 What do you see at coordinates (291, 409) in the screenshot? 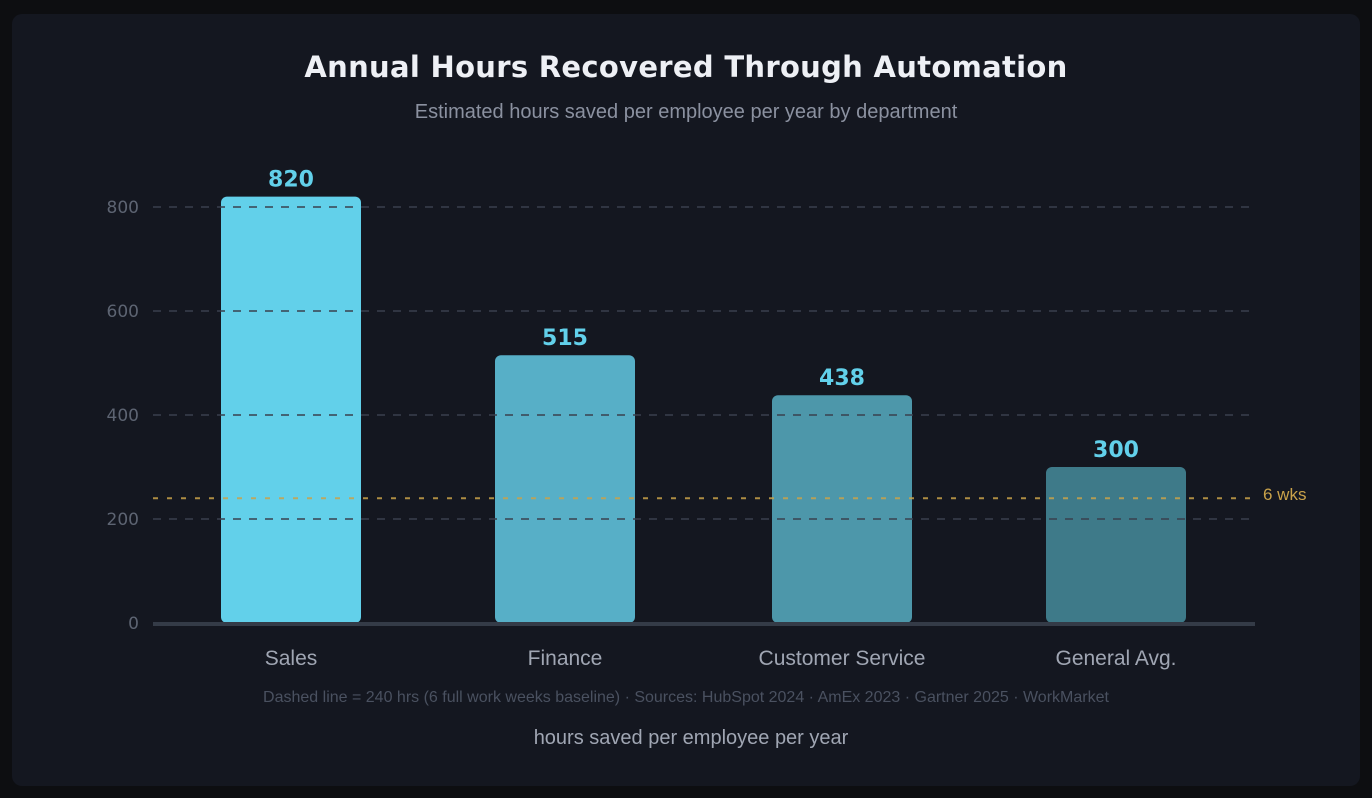
I see `bar-sales` at bounding box center [291, 409].